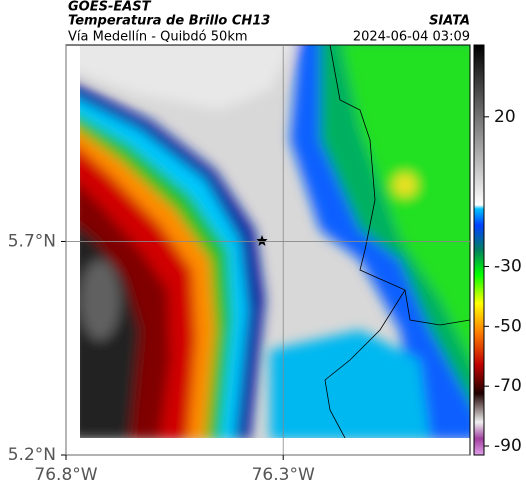 The width and height of the screenshot is (526, 491). What do you see at coordinates (411, 37) in the screenshot?
I see `datetime: 2024-06-04 03:09` at bounding box center [411, 37].